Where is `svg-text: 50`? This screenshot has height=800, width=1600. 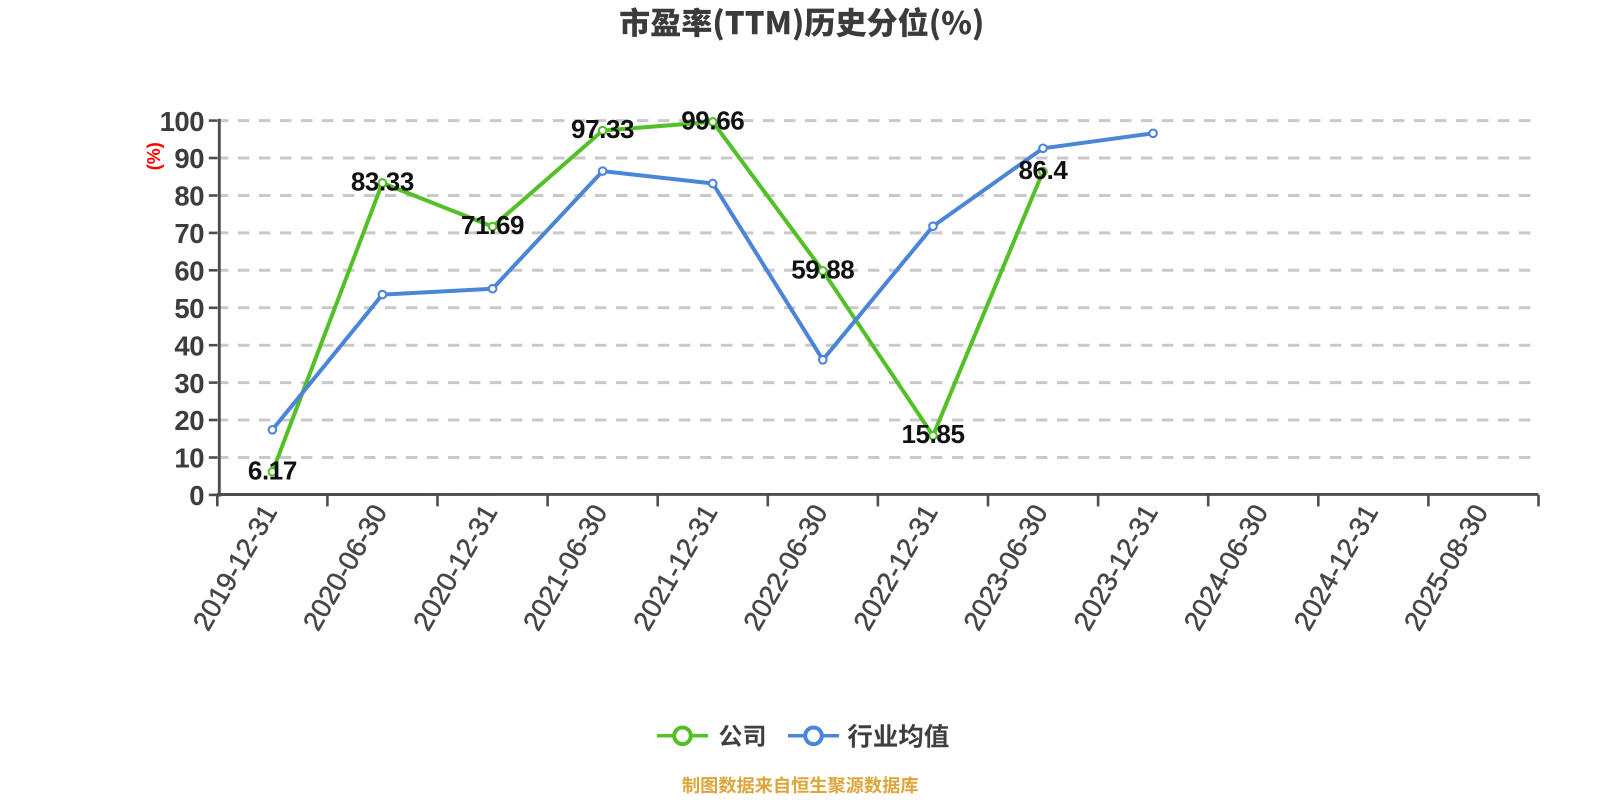 svg-text: 50 is located at coordinates (189, 308).